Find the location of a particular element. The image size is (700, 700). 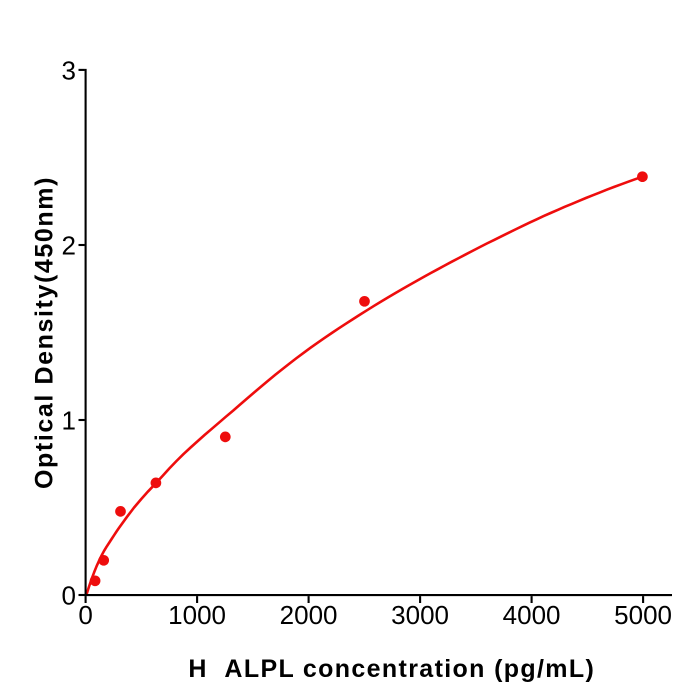

svg-text: 1 is located at coordinates (69, 420).